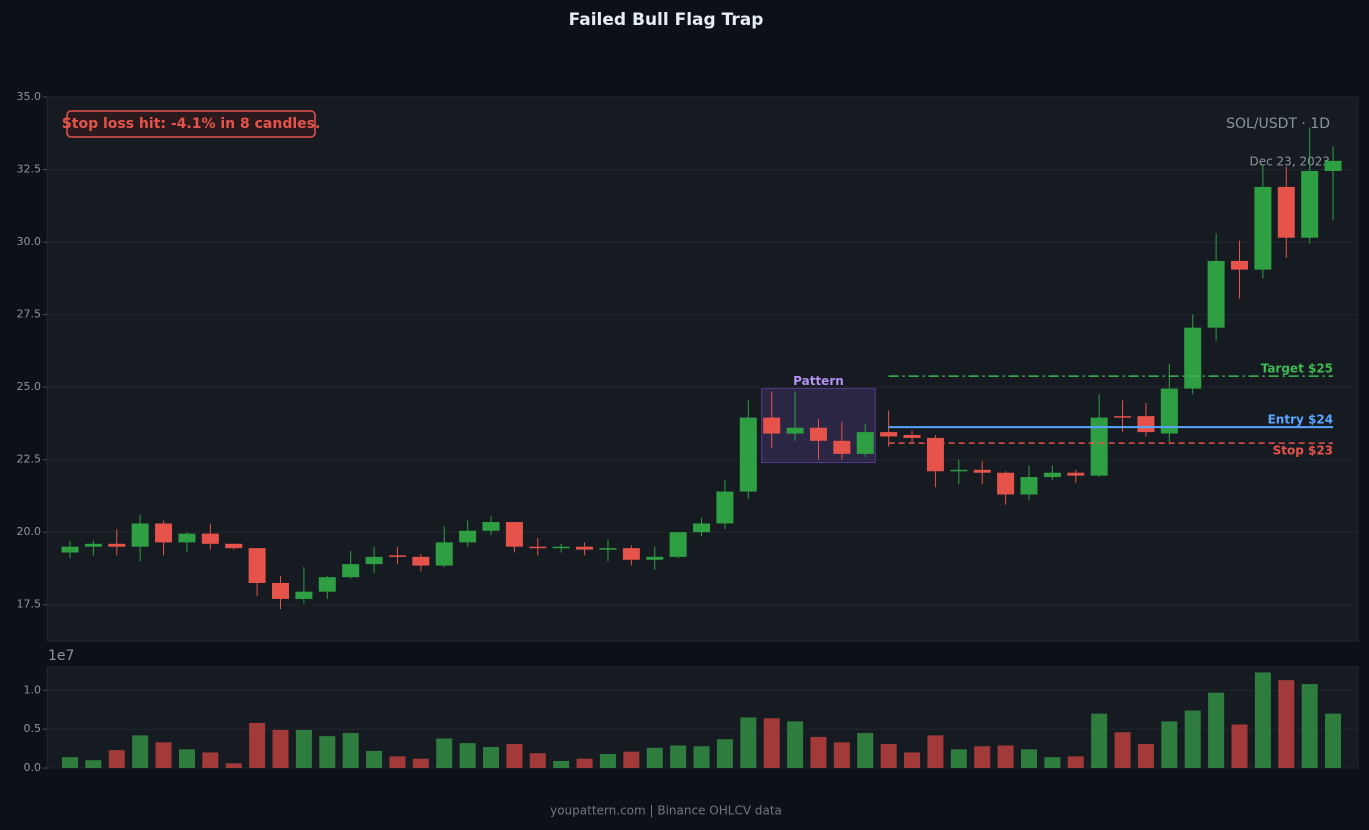 The image size is (1369, 830). I want to click on annotation: Stop loss hit: -4.1% in 8 candles., so click(191, 124).